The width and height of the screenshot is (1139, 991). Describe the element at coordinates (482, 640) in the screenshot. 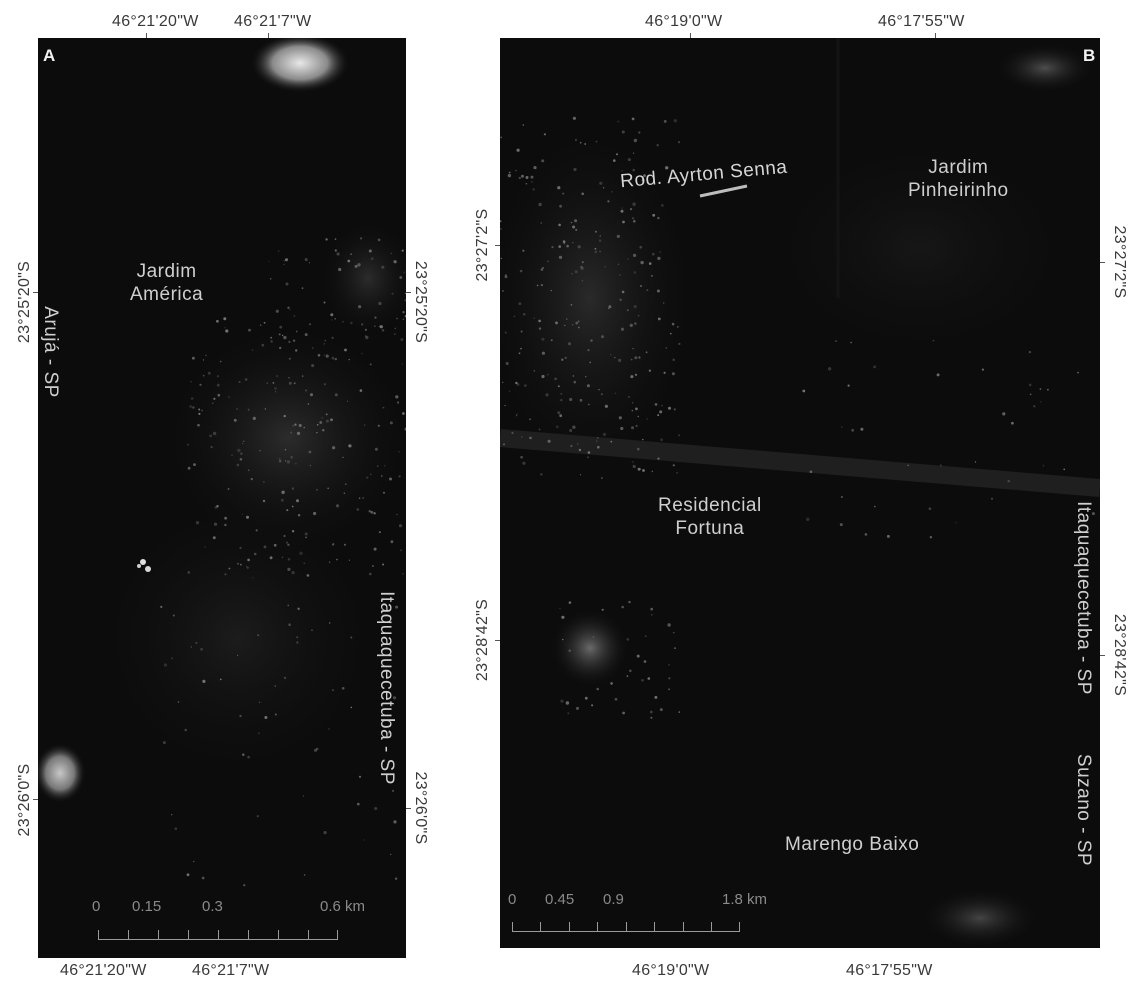

I see `coord-b-left-2: 23°28'42"S` at that location.